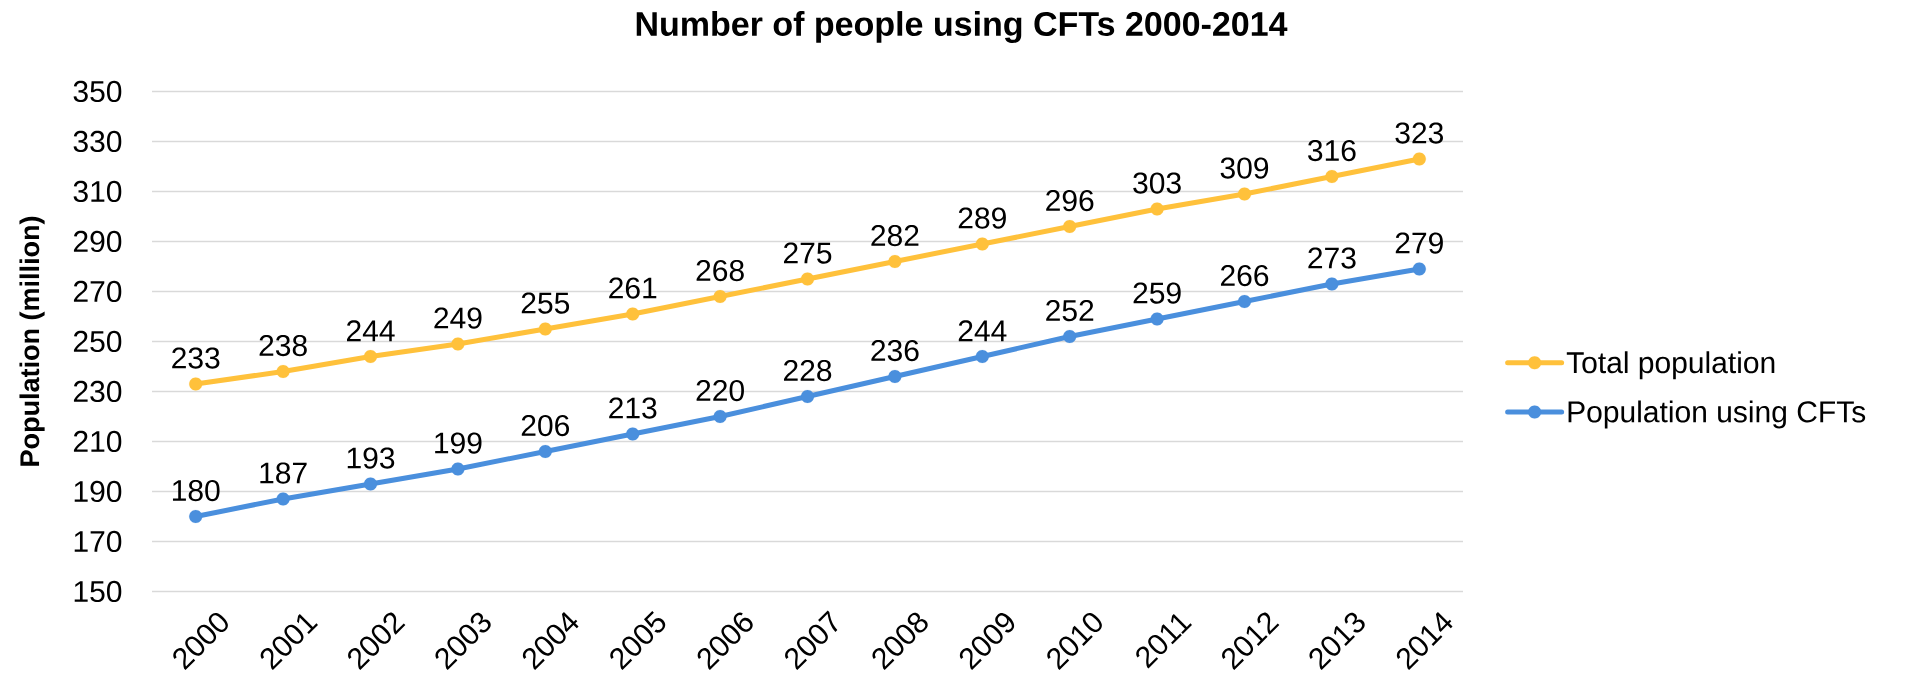  I want to click on data-label: 316, so click(1332, 150).